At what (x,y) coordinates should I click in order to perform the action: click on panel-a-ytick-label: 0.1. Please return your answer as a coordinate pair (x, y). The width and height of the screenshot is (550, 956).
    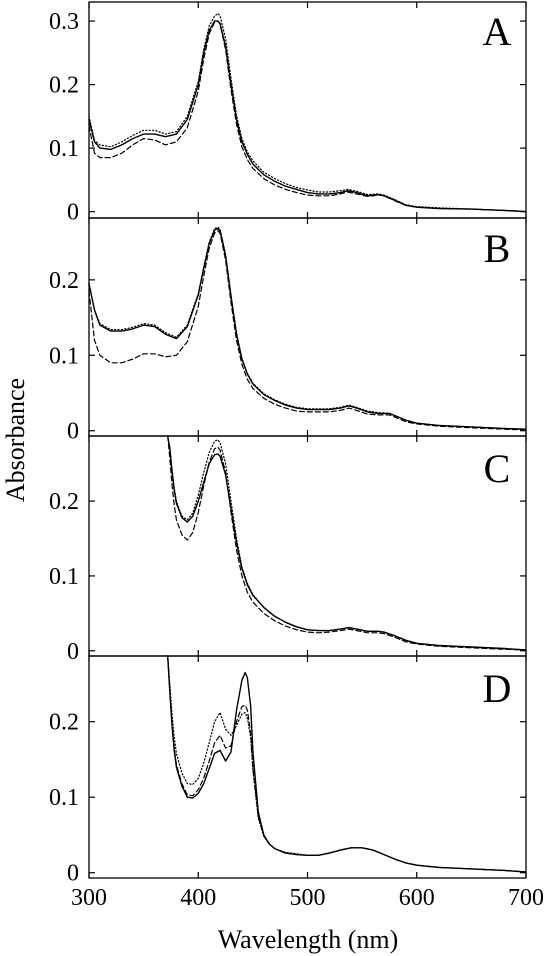
    Looking at the image, I should click on (64, 149).